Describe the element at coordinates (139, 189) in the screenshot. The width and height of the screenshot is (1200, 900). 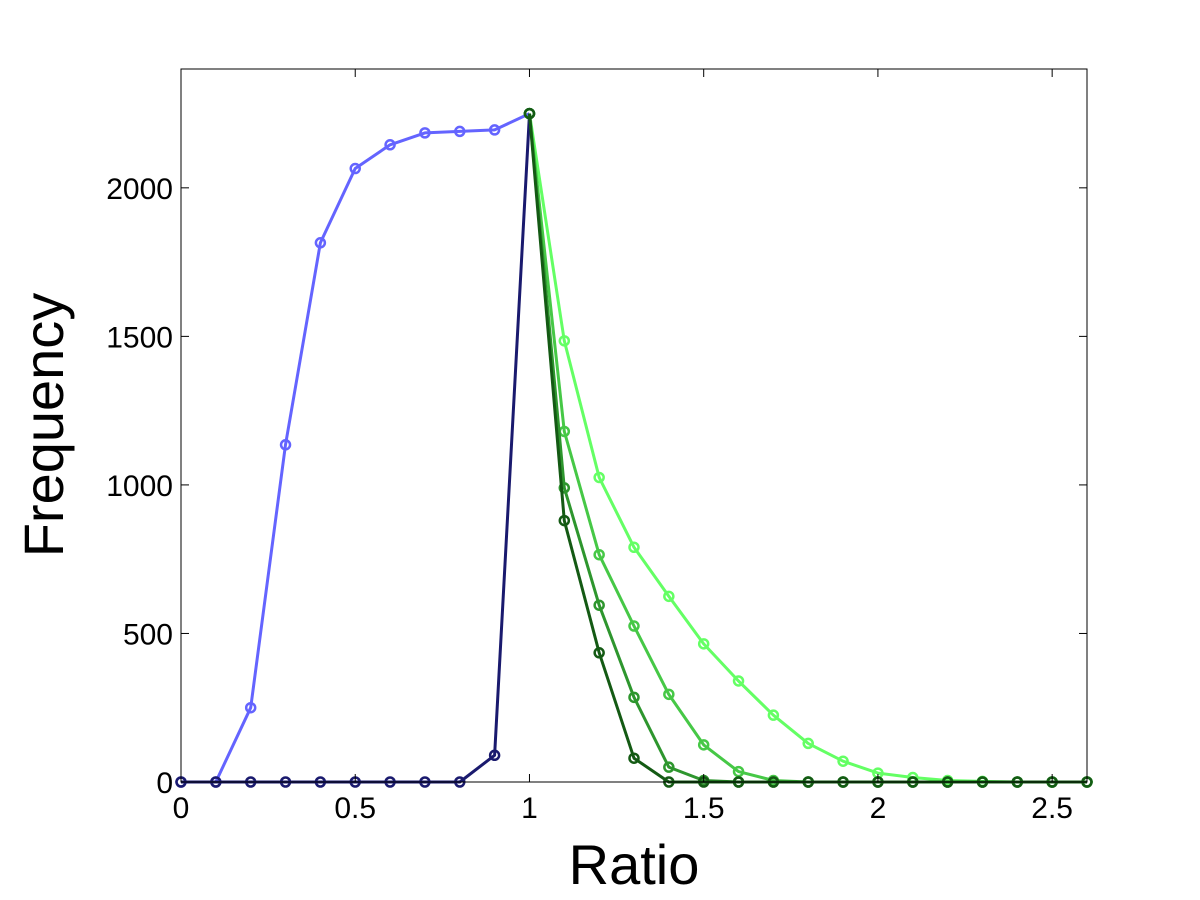
I see `y-tick-label: 2000` at that location.